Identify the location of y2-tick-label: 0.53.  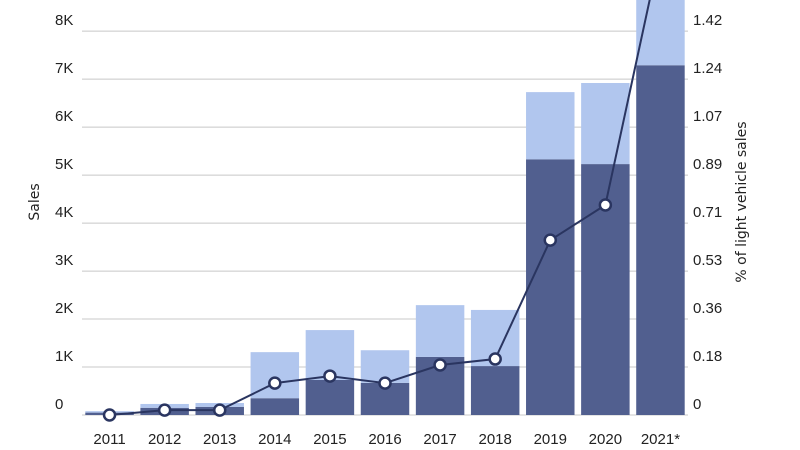
(707, 260).